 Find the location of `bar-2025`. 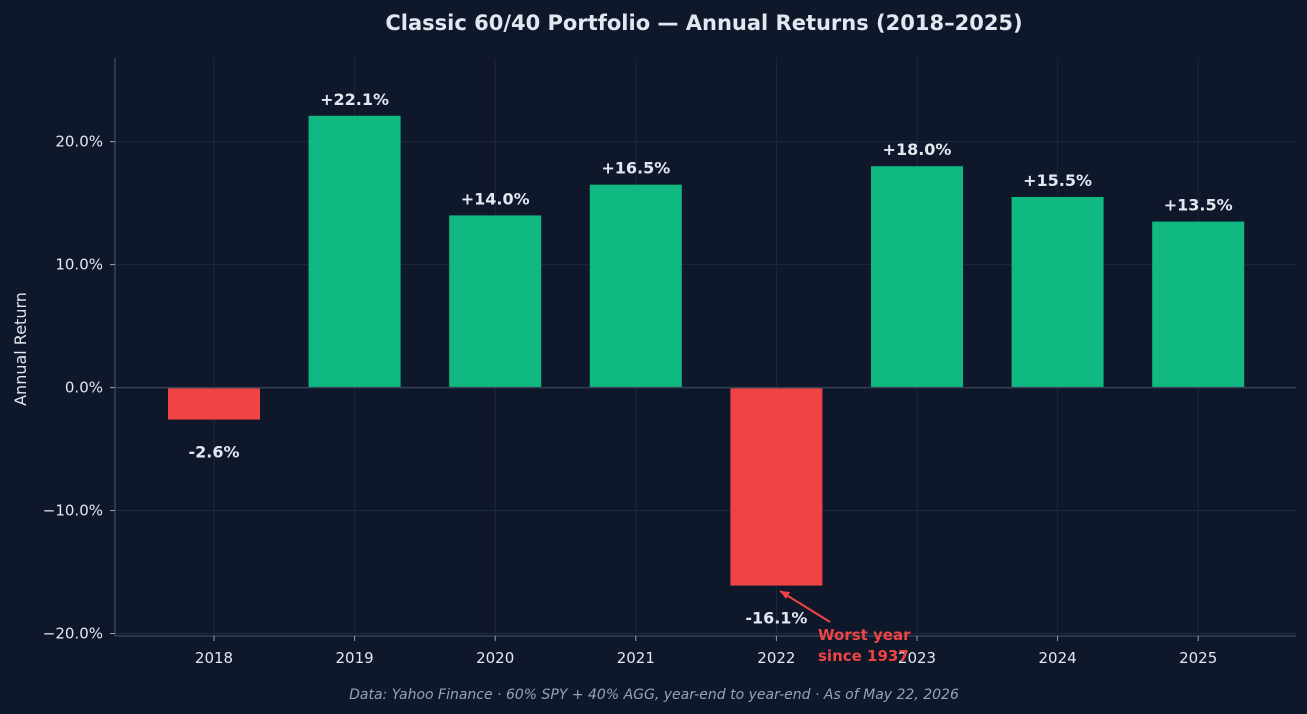

bar-2025 is located at coordinates (1198, 304).